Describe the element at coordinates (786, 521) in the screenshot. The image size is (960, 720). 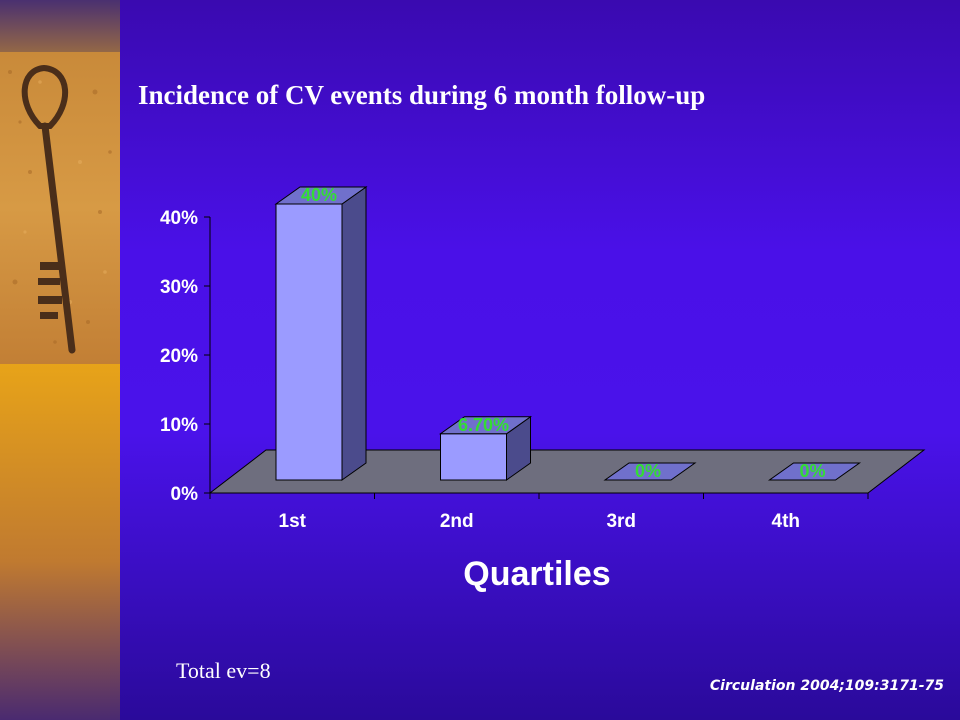
I see `x-category-label: 4th` at that location.